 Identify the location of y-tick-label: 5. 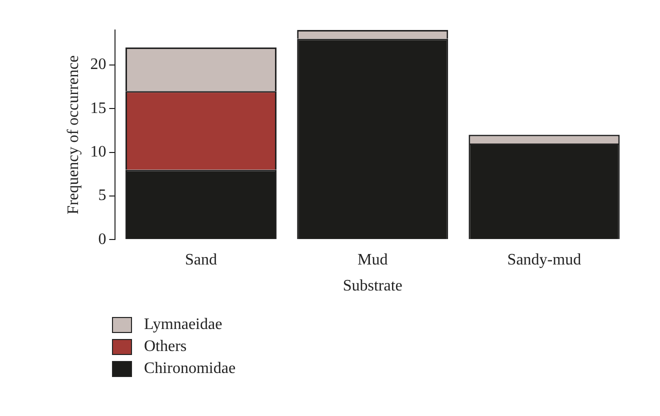
(102, 195).